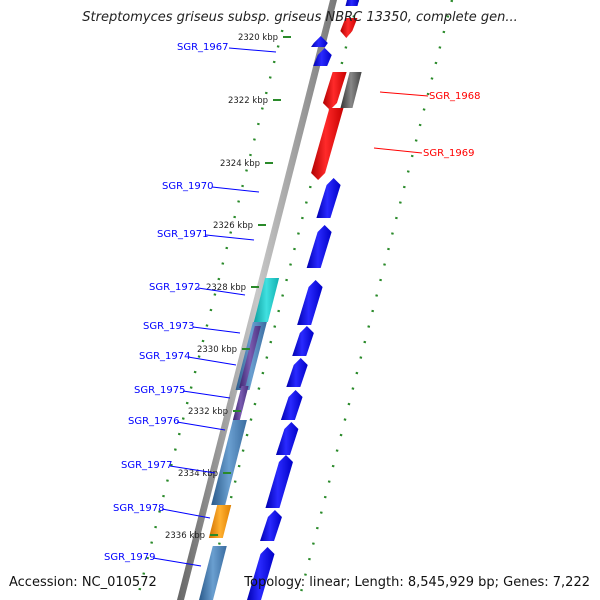  Describe the element at coordinates (250, 357) in the screenshot. I see `purple-feature-block` at that location.